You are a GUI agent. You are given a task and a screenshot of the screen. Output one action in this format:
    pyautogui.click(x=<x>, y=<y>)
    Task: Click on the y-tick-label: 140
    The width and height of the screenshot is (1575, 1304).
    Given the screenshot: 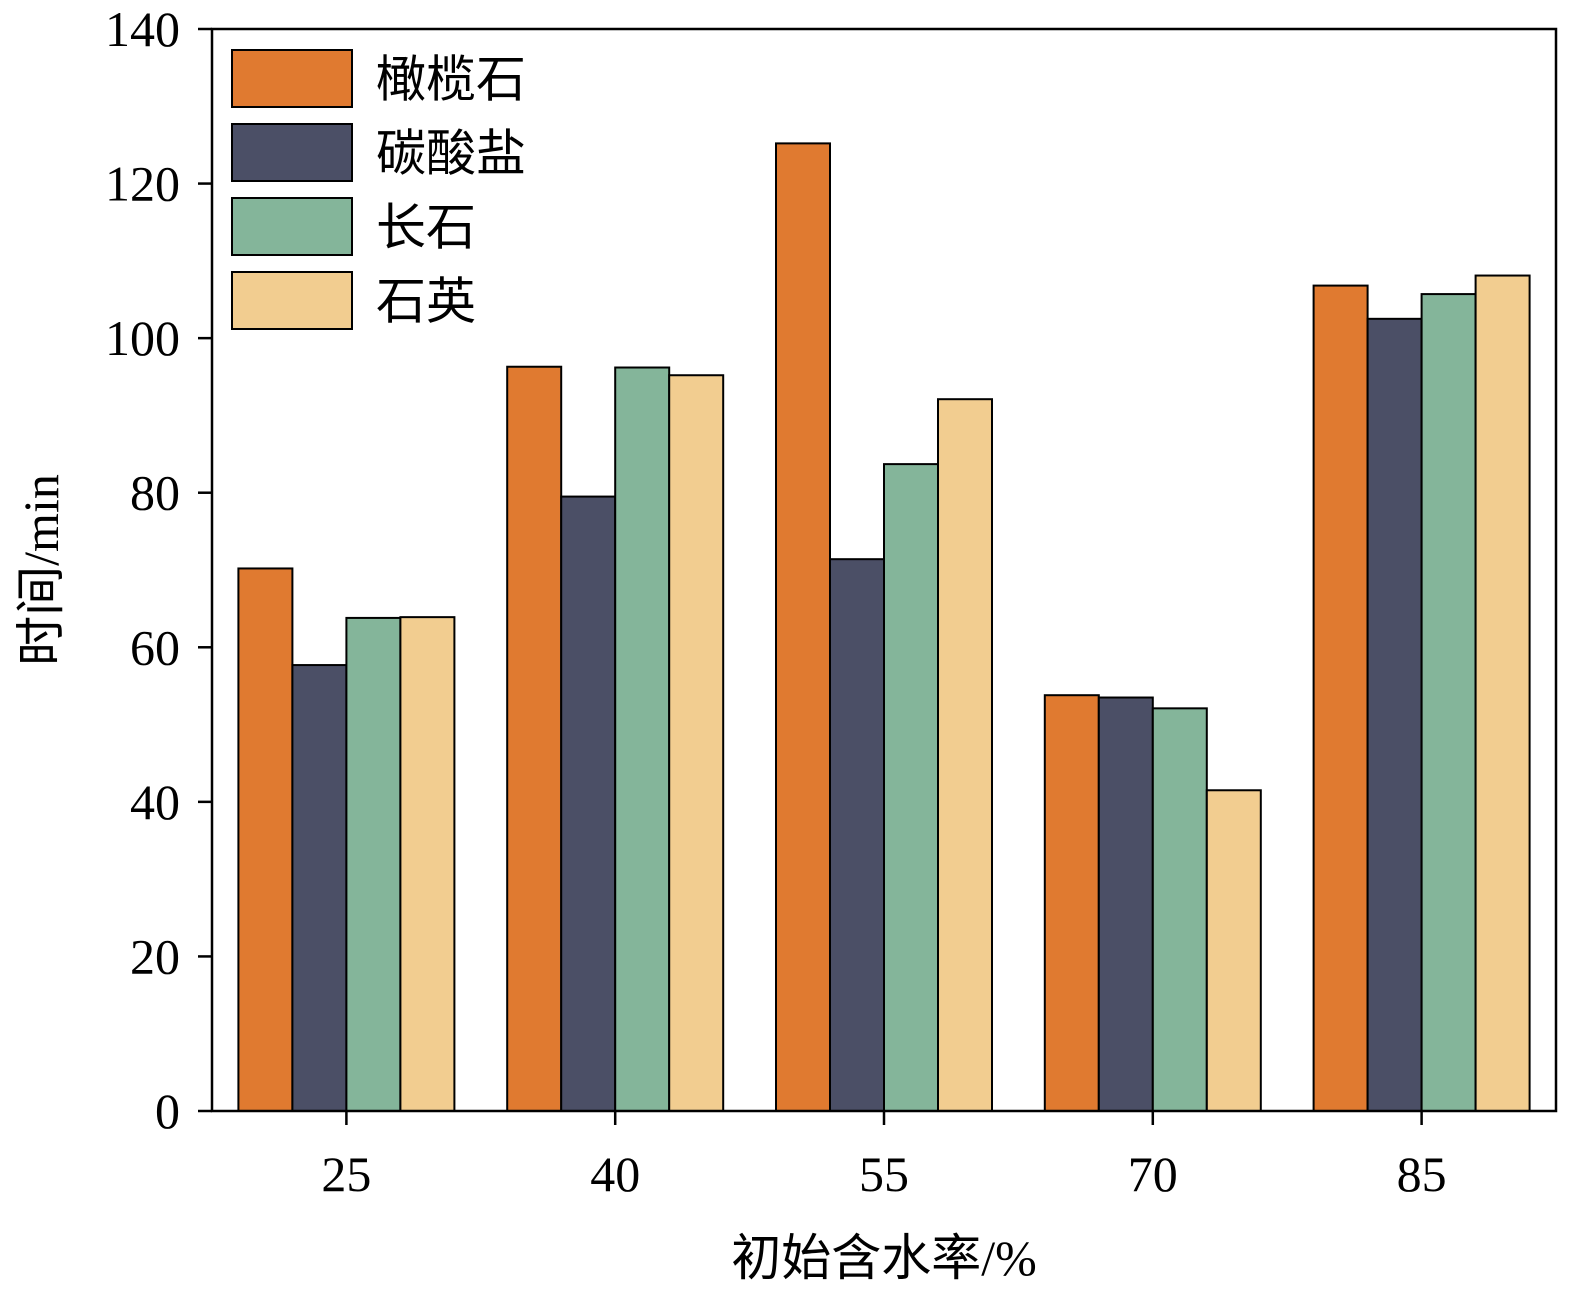 What is the action you would take?
    pyautogui.click(x=142, y=29)
    